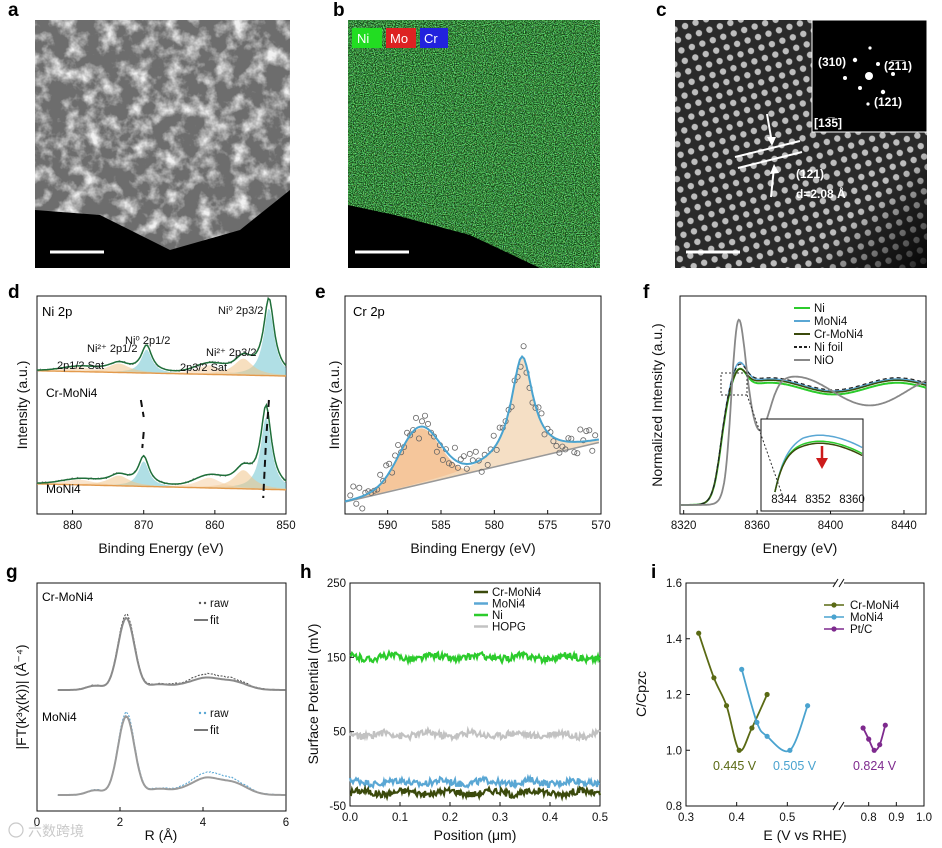 The image size is (942, 848). What do you see at coordinates (285, 526) in the screenshot?
I see `x-tick-label: 850` at bounding box center [285, 526].